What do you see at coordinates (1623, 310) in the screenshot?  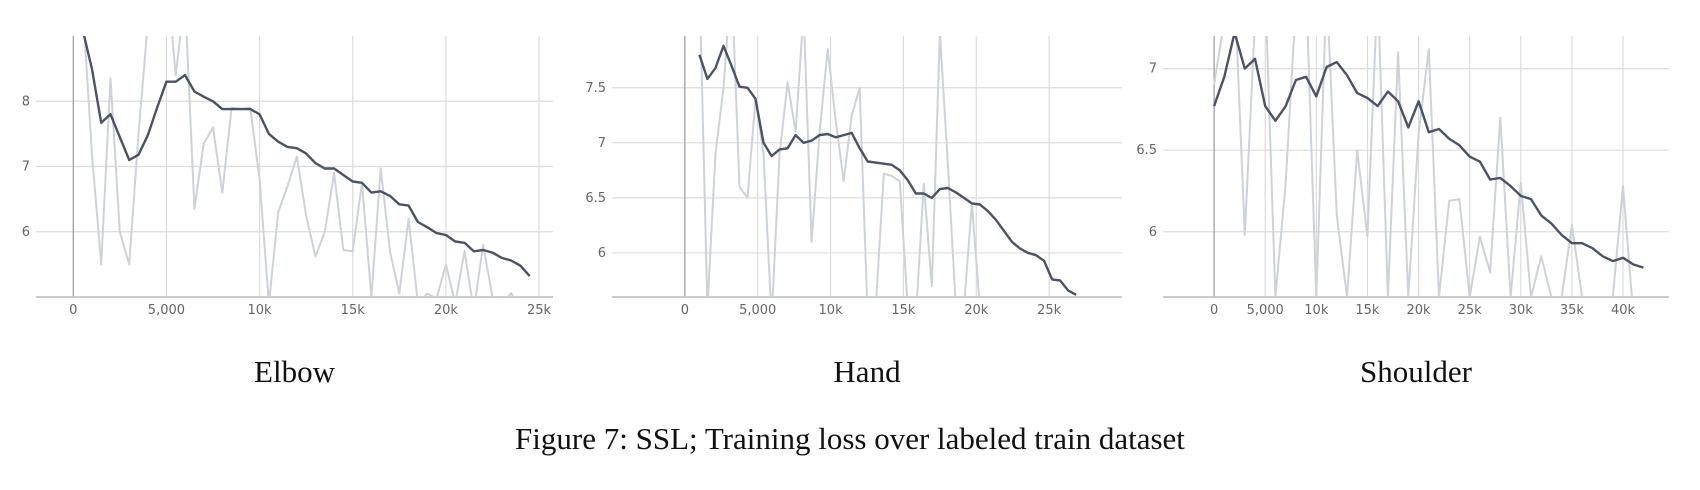 I see `x-tick-label: 40k` at bounding box center [1623, 310].